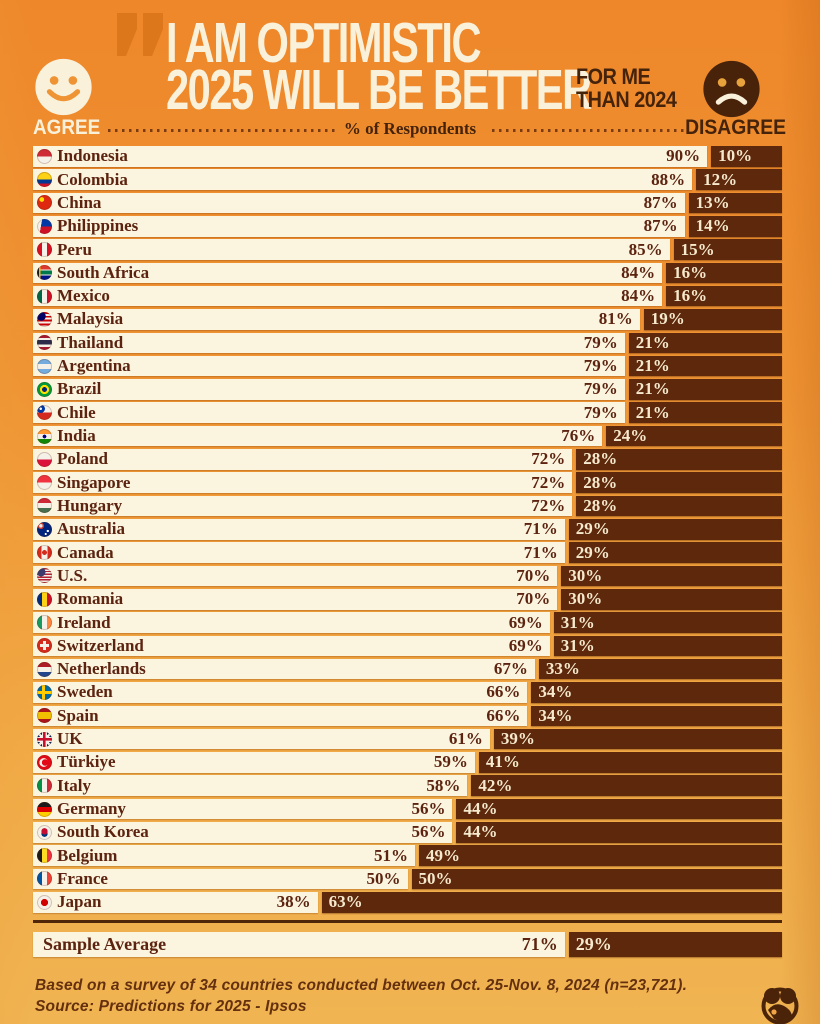  Describe the element at coordinates (390, 855) in the screenshot. I see `agree-value: 51%` at that location.